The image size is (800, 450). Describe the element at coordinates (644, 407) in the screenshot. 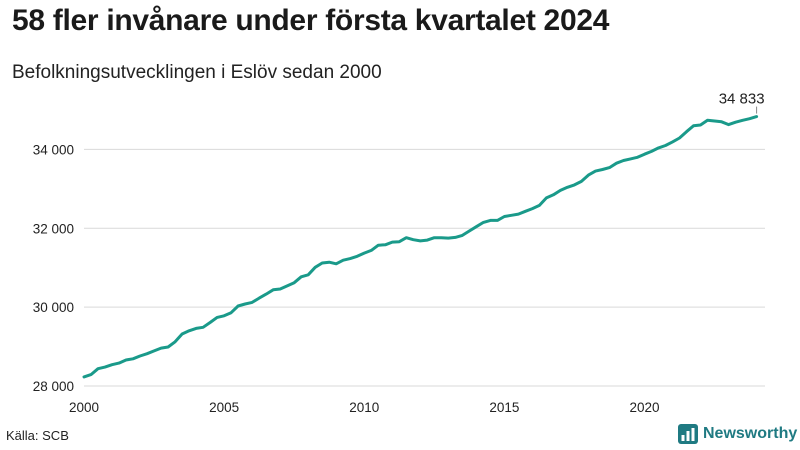

I see `x-tick-label: 2020` at that location.